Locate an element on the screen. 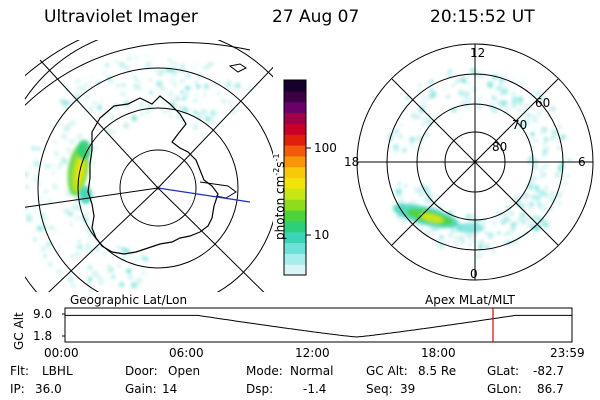 This screenshot has height=400, width=600. alt-xtick-1800: 18:00 is located at coordinates (438, 353).